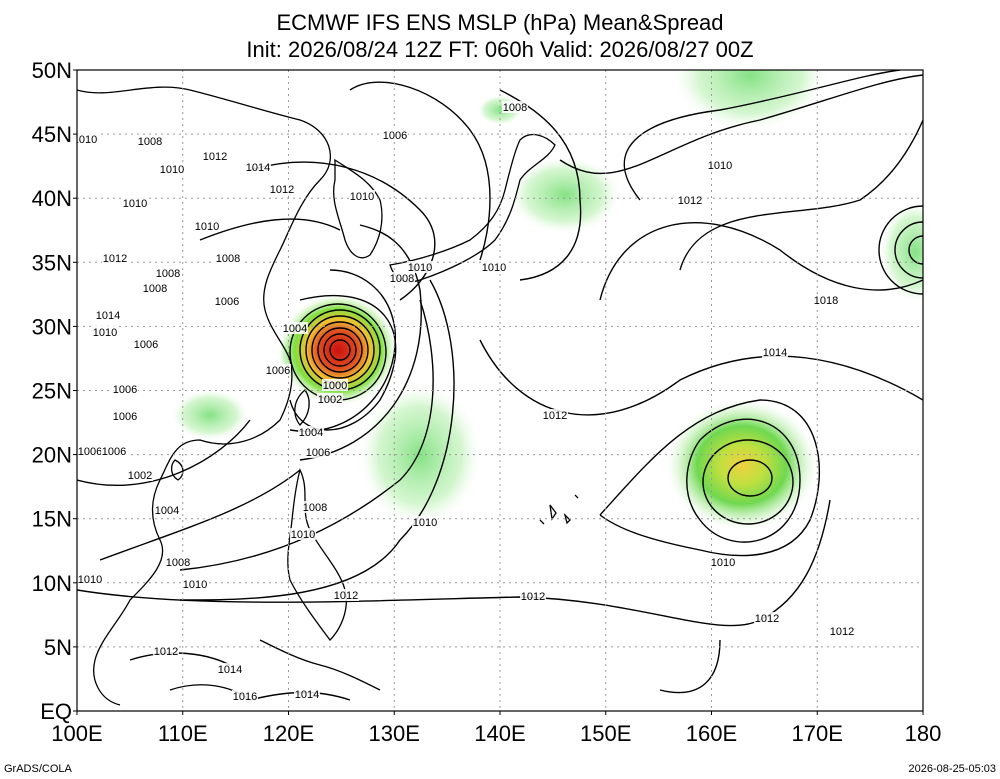 The width and height of the screenshot is (1000, 779). I want to click on lat-tick-label: 25N, so click(52, 391).